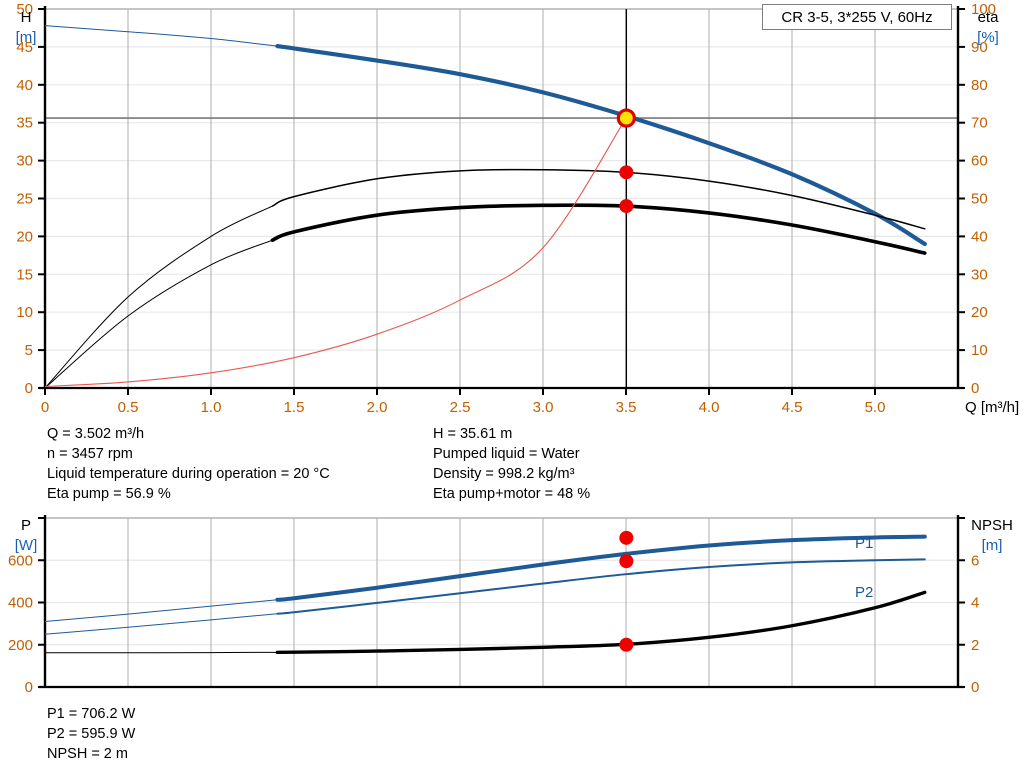 This screenshot has height=781, width=1024. Describe the element at coordinates (26, 37) in the screenshot. I see `y-left-unit: [m]` at that location.